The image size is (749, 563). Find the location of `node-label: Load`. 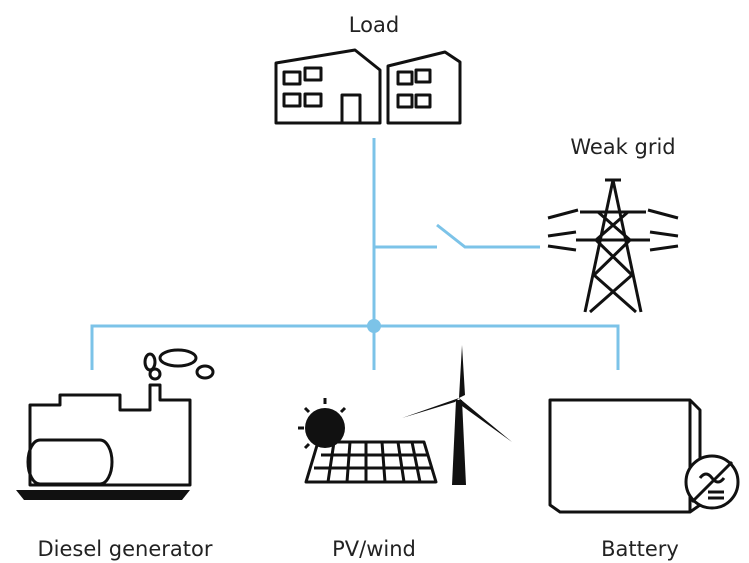

node-label: Load is located at coordinates (374, 25).